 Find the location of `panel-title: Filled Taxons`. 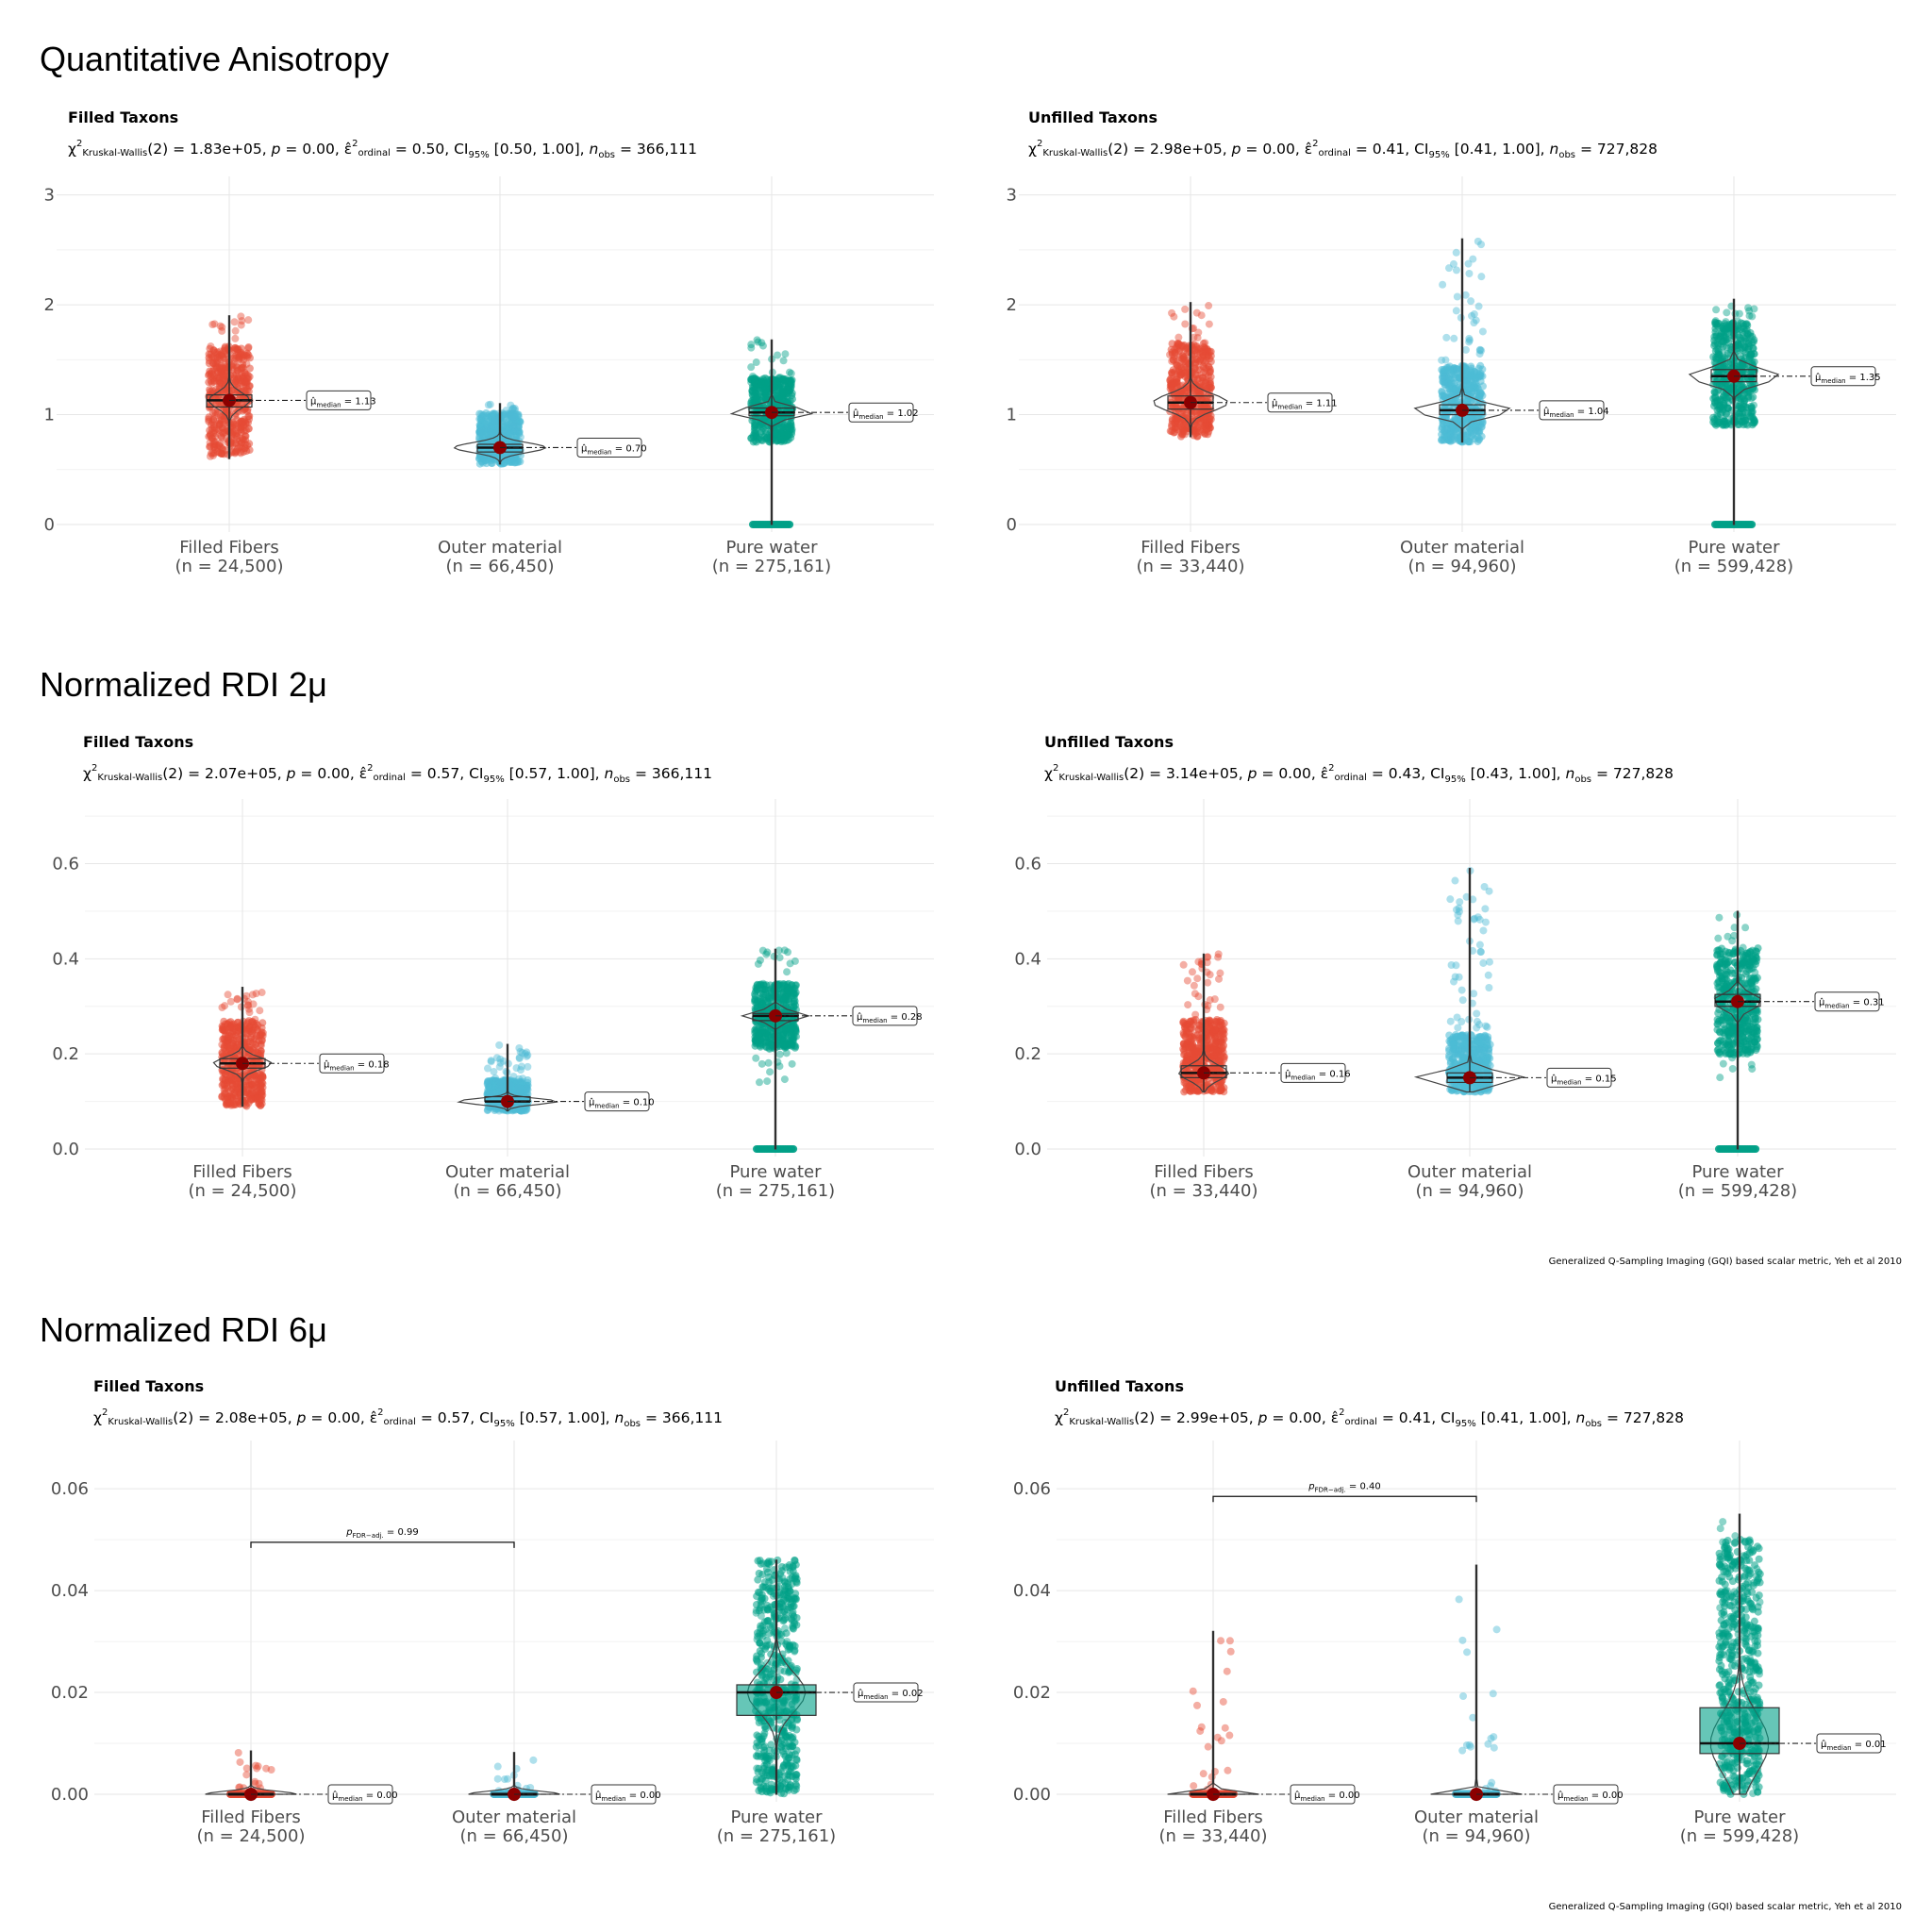

panel-title: Filled Taxons is located at coordinates (138, 742).